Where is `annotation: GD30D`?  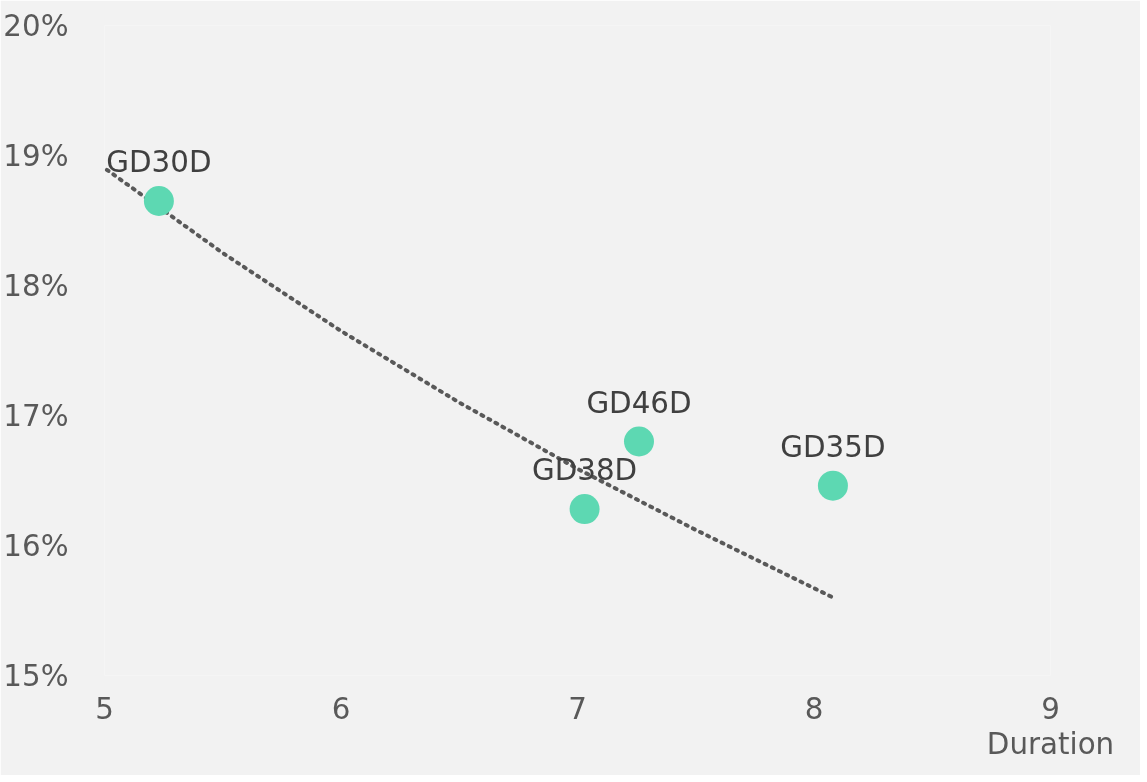
annotation: GD30D is located at coordinates (159, 162).